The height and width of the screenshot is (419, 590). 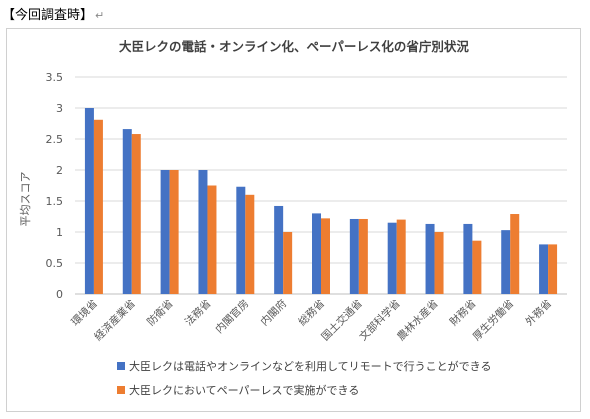 I want to click on x-tick-label: 内閣府, so click(x=273, y=312).